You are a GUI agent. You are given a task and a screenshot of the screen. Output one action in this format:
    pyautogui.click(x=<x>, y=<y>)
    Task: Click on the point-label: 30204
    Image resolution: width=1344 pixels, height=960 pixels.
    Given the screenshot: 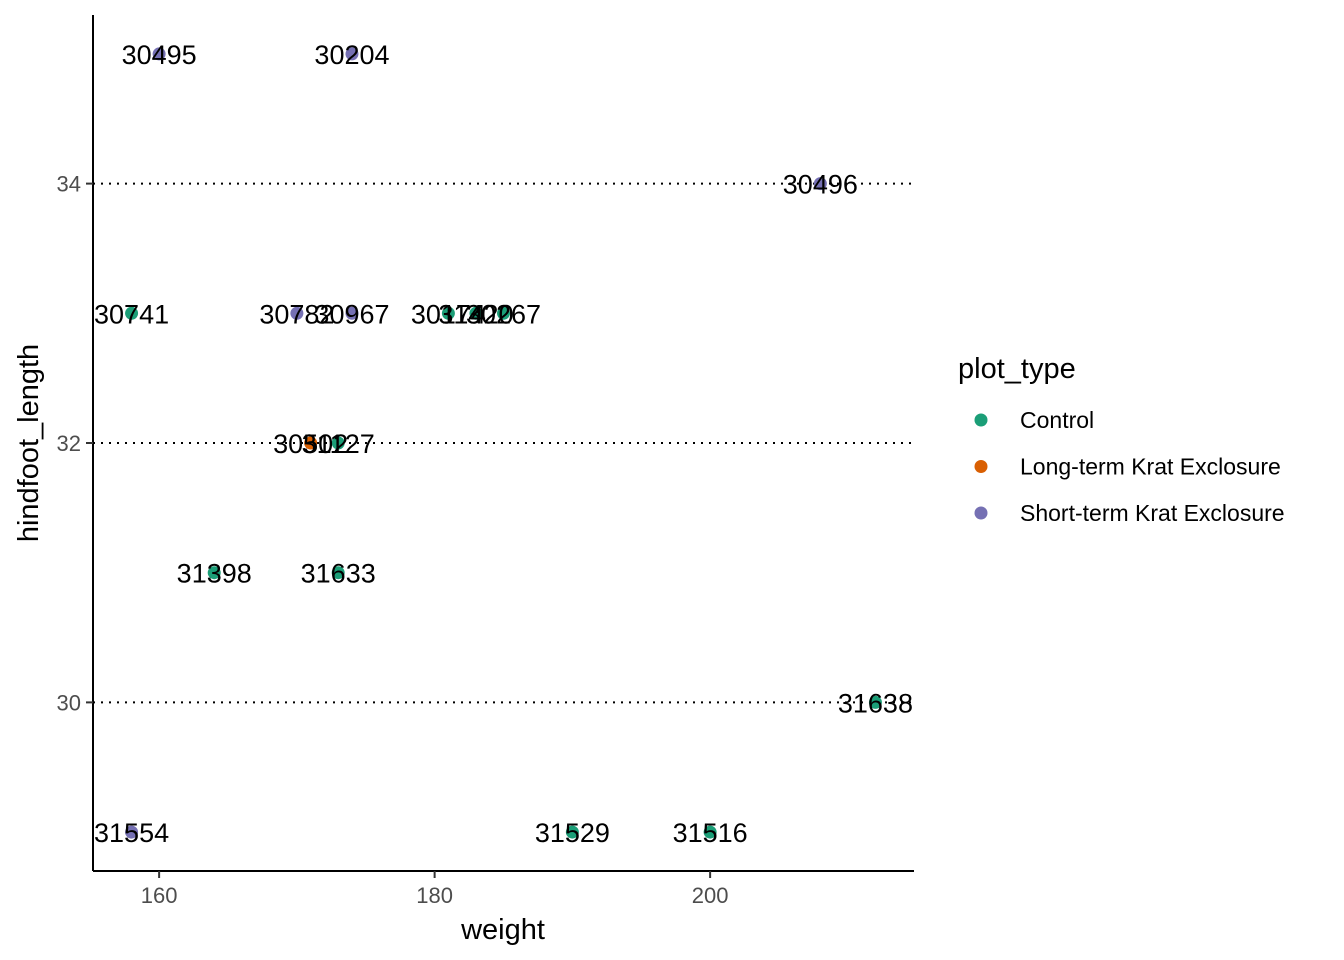 What is the action you would take?
    pyautogui.click(x=351, y=55)
    